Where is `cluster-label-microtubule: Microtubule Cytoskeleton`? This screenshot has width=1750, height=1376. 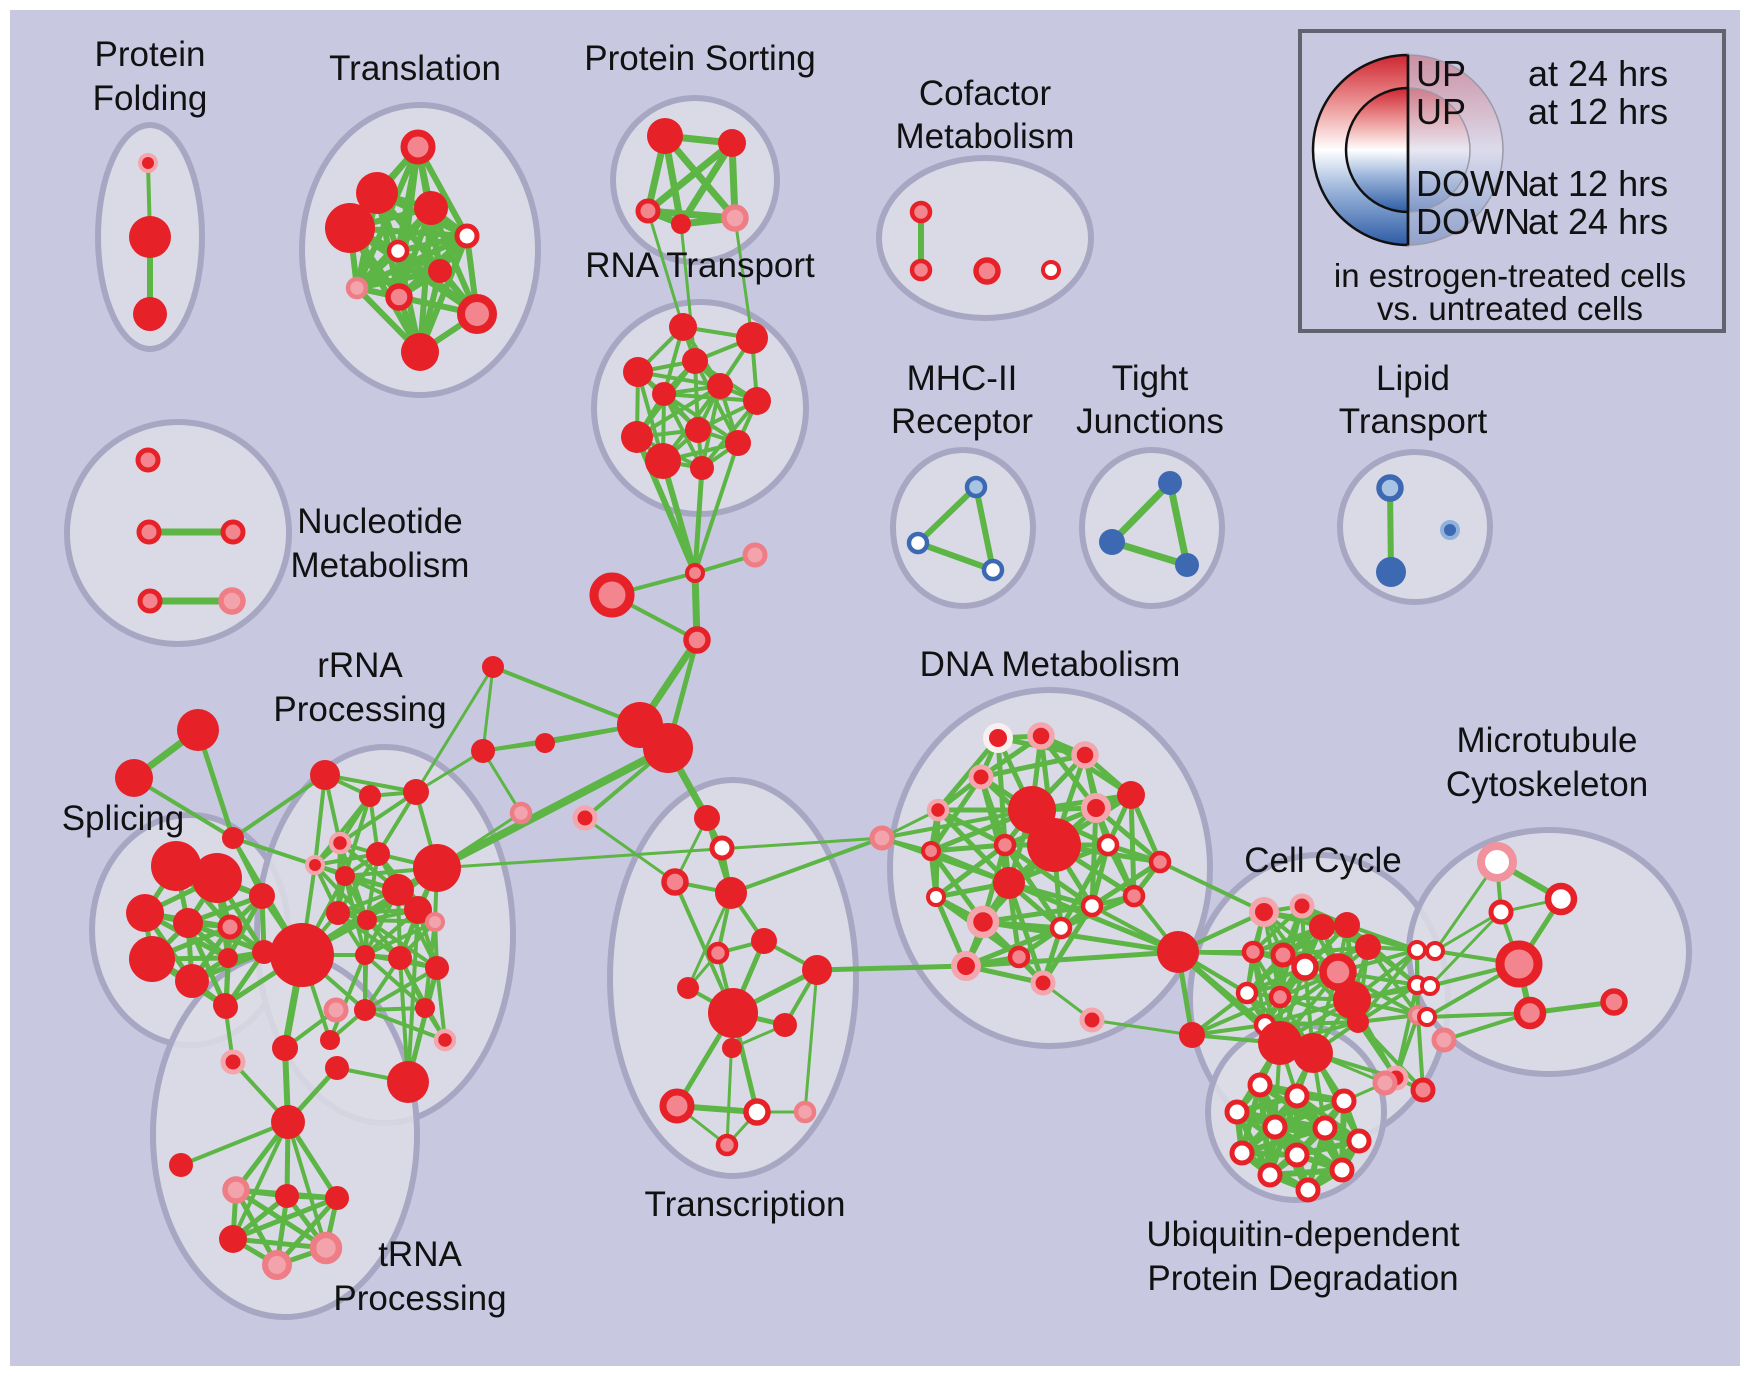
cluster-label-microtubule: Microtubule Cytoskeleton is located at coordinates (1547, 762).